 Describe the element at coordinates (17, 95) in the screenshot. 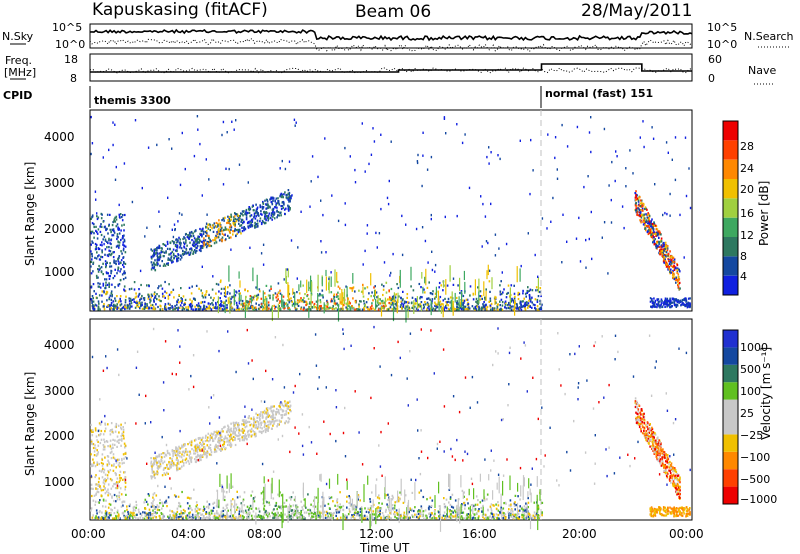

I see `cpid-label: CPID` at that location.